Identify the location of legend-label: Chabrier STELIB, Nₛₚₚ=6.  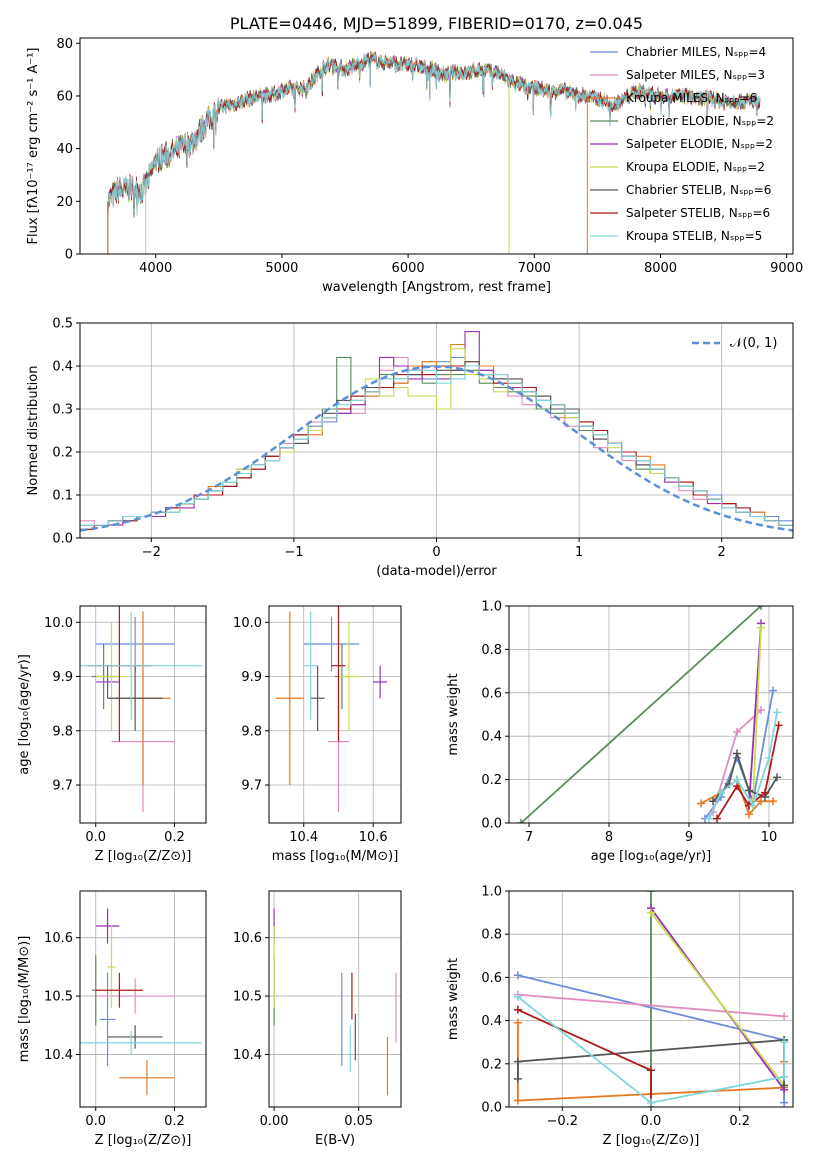
(698, 190).